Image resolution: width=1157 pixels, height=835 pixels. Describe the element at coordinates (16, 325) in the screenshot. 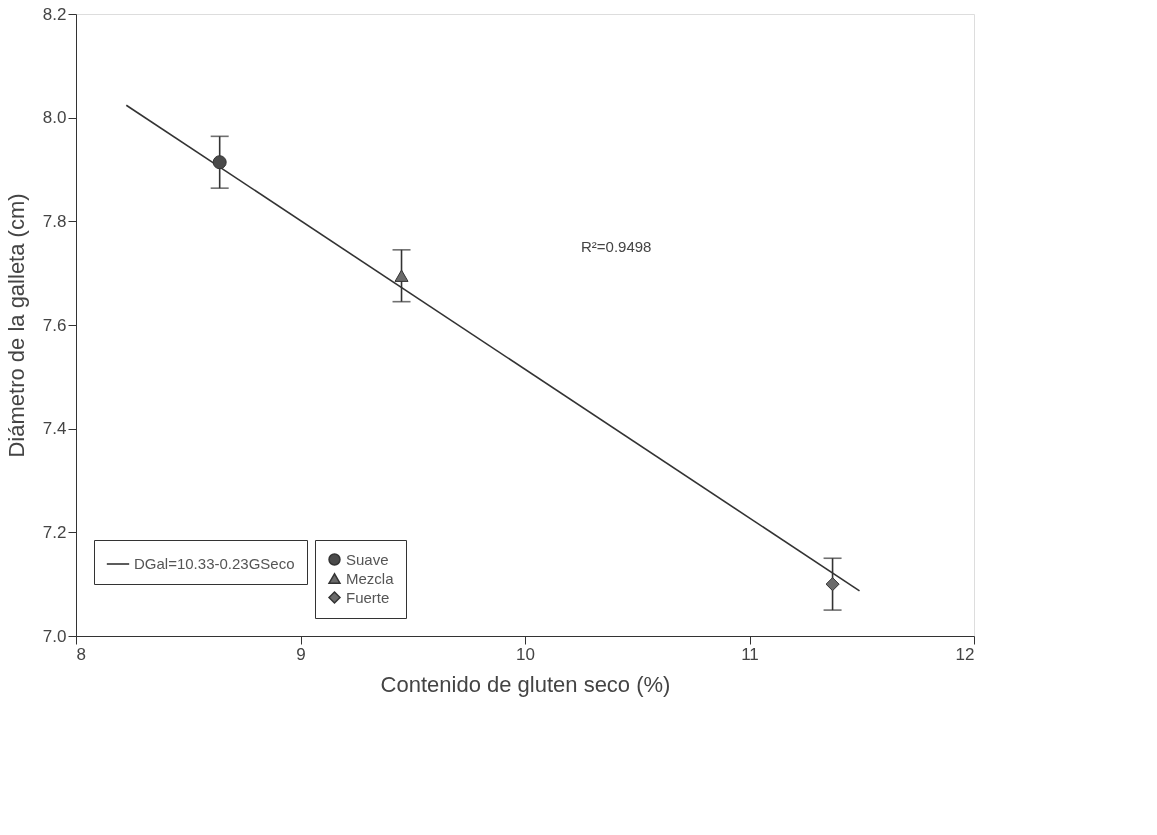

I see `y-axis-title: Diámetro de la galleta (cm)` at that location.